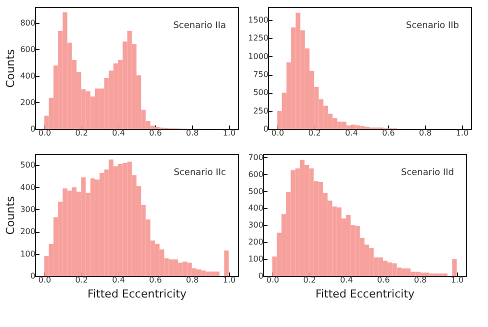 The image size is (488, 327). I want to click on y-tick-label: 750, so click(260, 75).